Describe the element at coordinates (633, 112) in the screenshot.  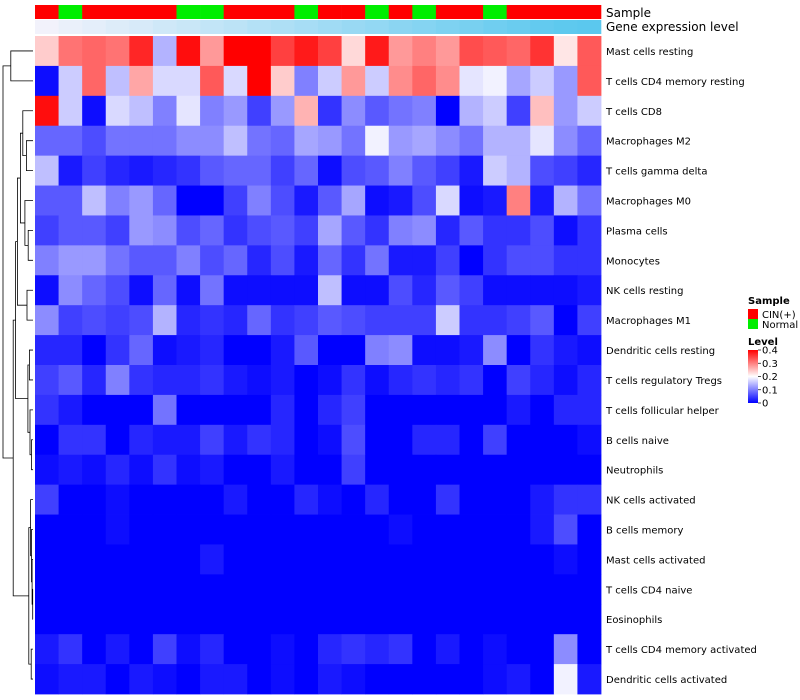
I see `row-label: T cells CD8` at that location.